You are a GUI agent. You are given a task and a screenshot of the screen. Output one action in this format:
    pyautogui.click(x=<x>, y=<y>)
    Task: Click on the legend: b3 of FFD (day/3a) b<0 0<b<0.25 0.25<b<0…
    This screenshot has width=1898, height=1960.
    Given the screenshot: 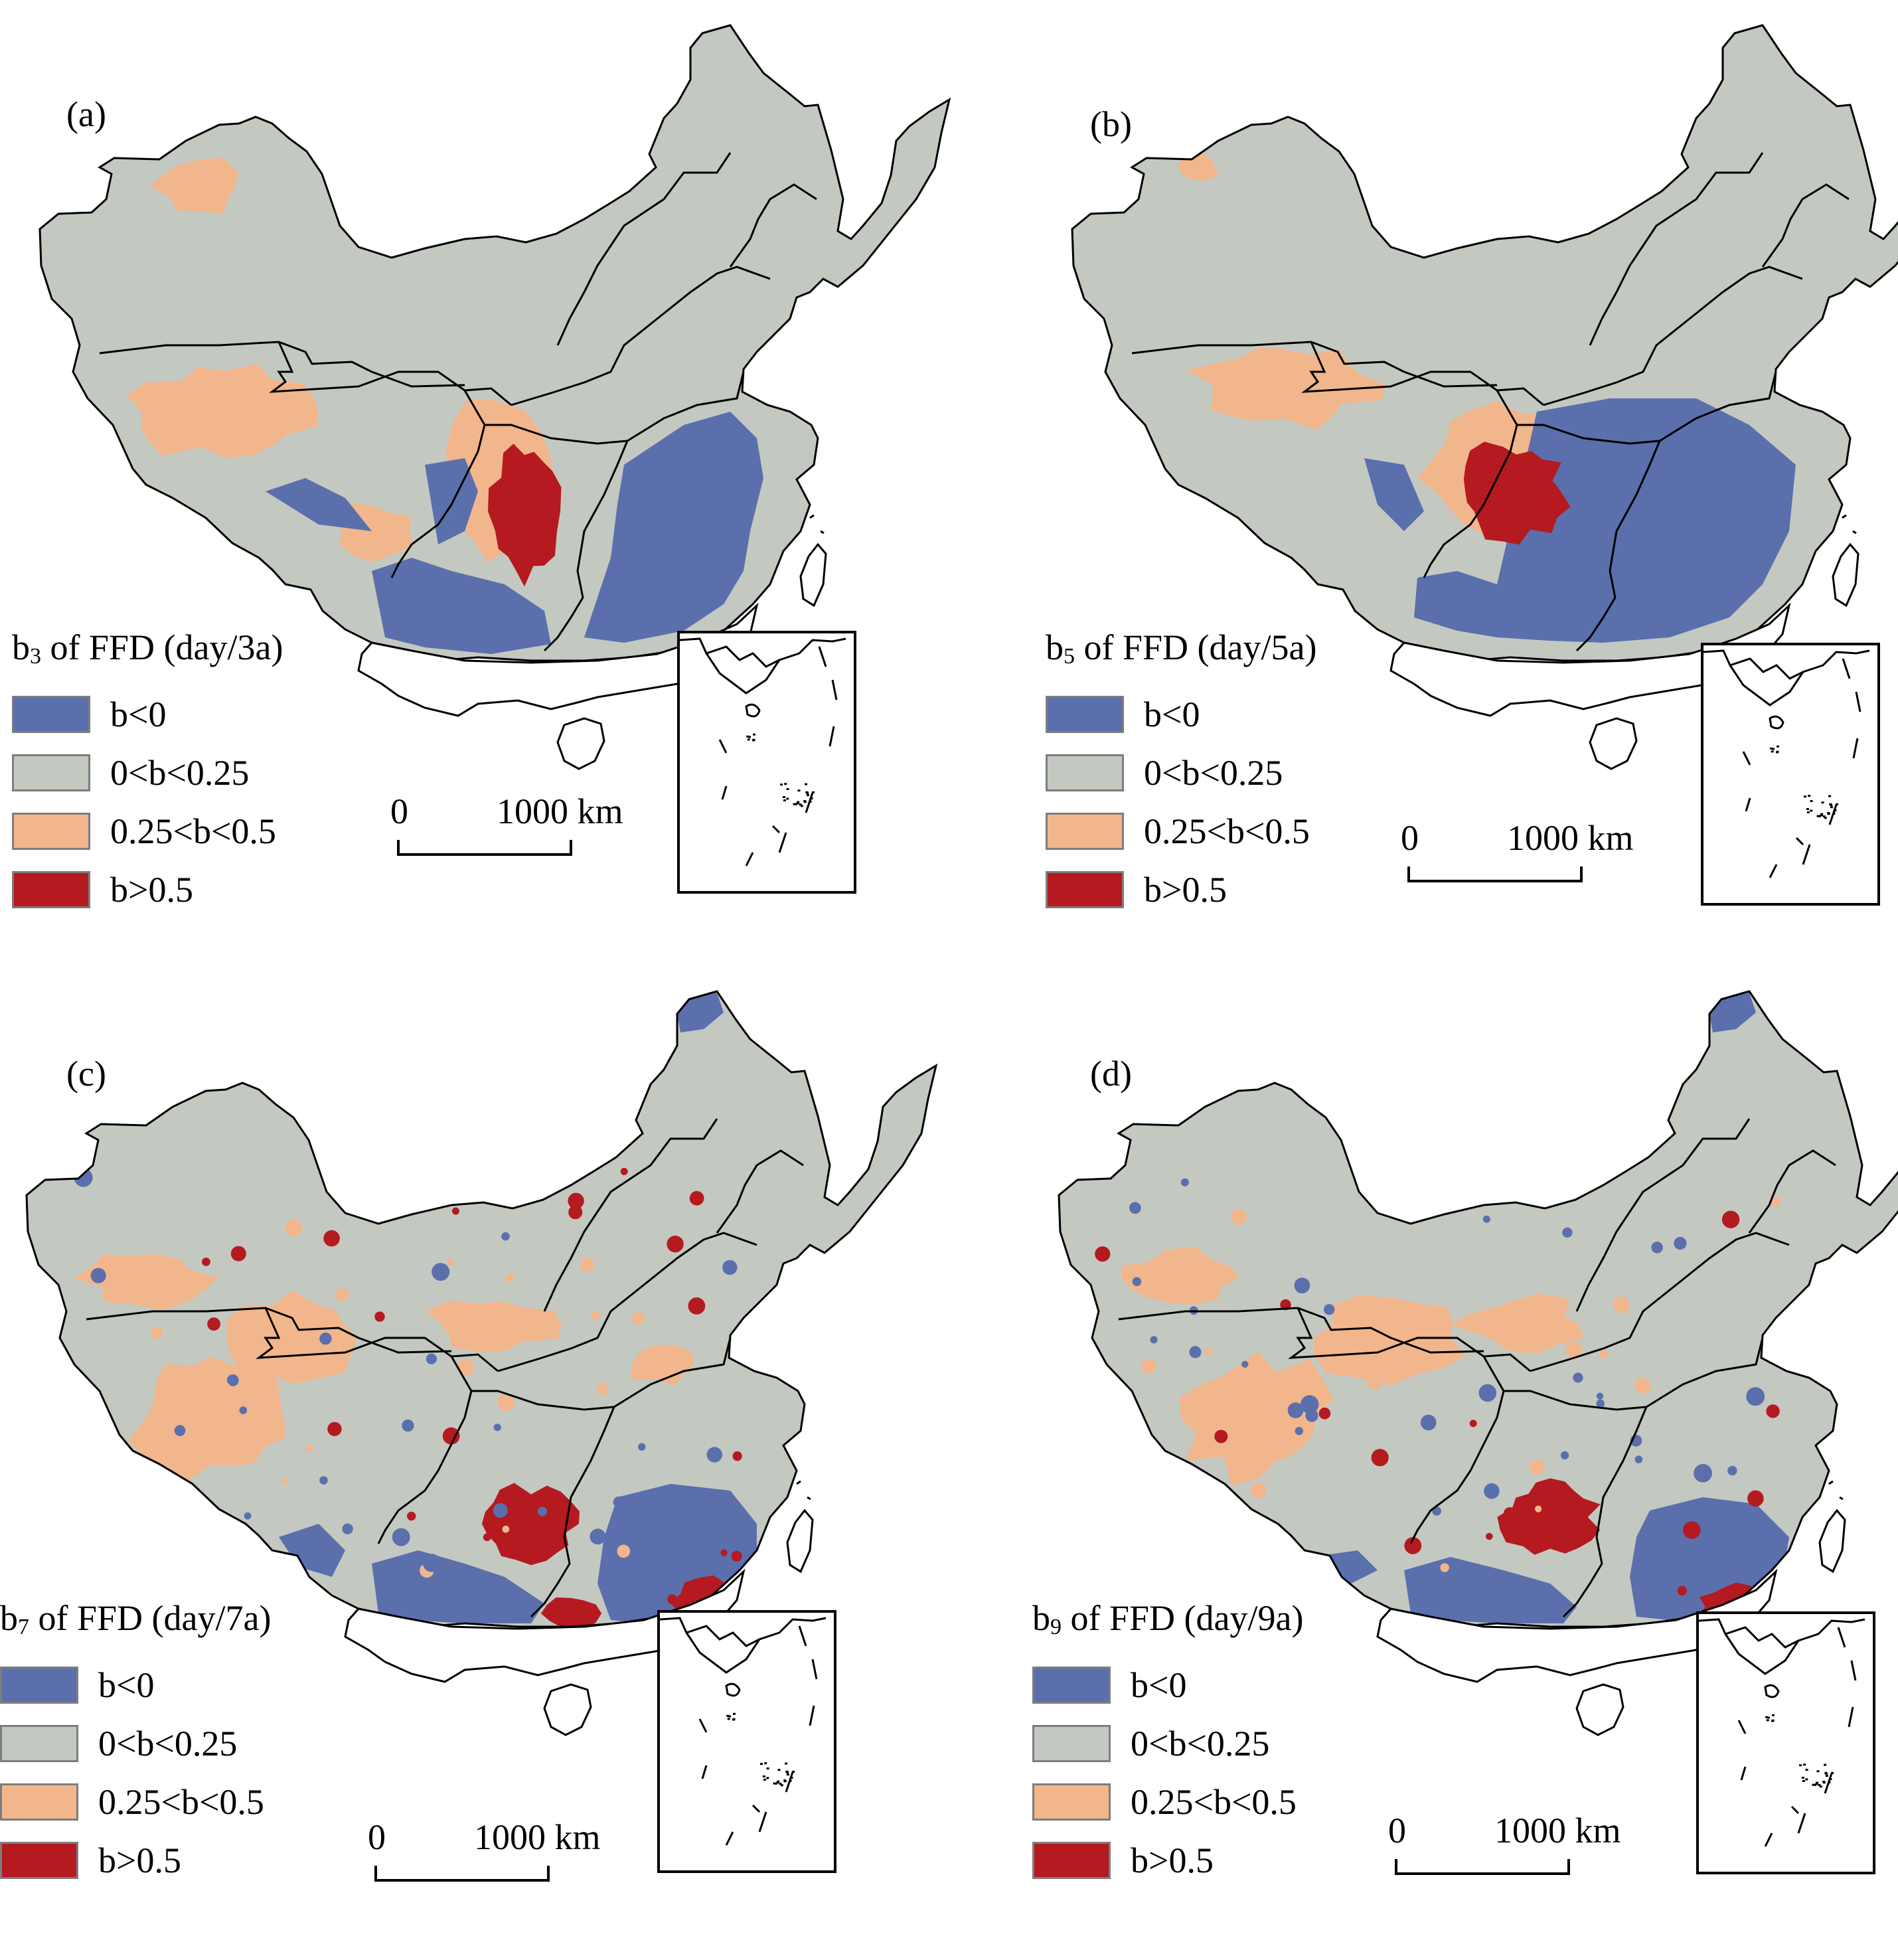 What is the action you would take?
    pyautogui.click(x=147, y=774)
    